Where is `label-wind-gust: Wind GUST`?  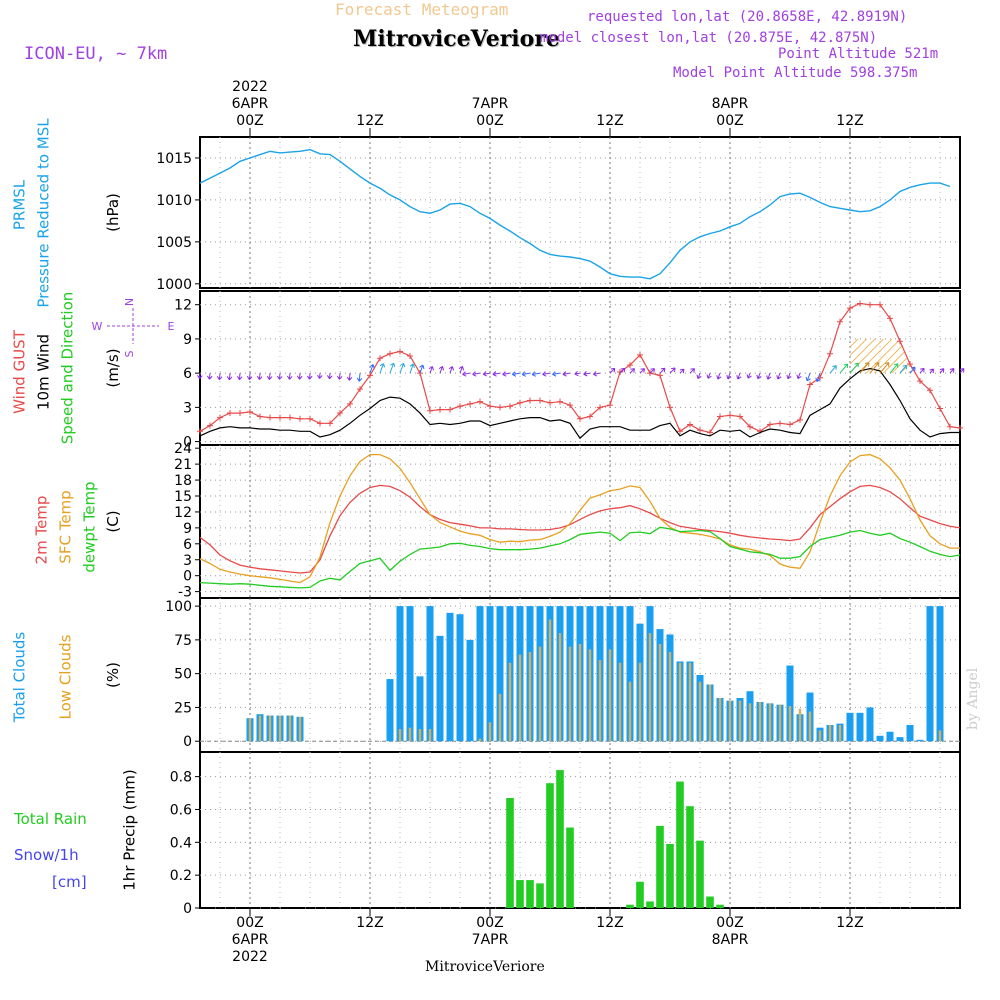
label-wind-gust: Wind GUST is located at coordinates (19, 372).